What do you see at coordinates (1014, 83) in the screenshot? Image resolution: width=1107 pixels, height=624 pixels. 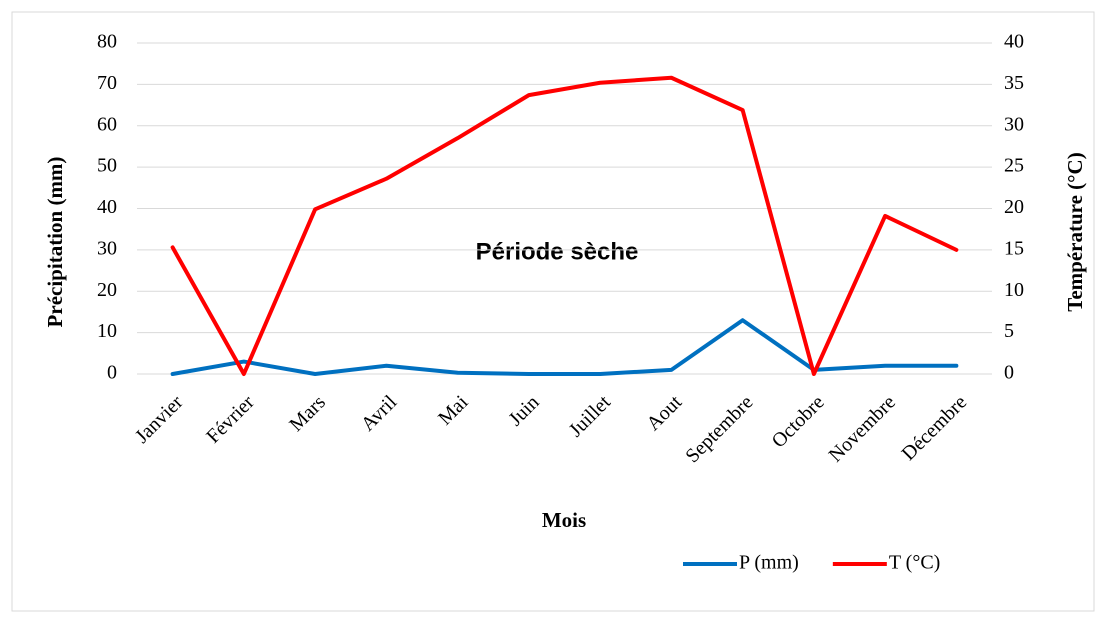 I see `y2-tick-label: 35` at bounding box center [1014, 83].